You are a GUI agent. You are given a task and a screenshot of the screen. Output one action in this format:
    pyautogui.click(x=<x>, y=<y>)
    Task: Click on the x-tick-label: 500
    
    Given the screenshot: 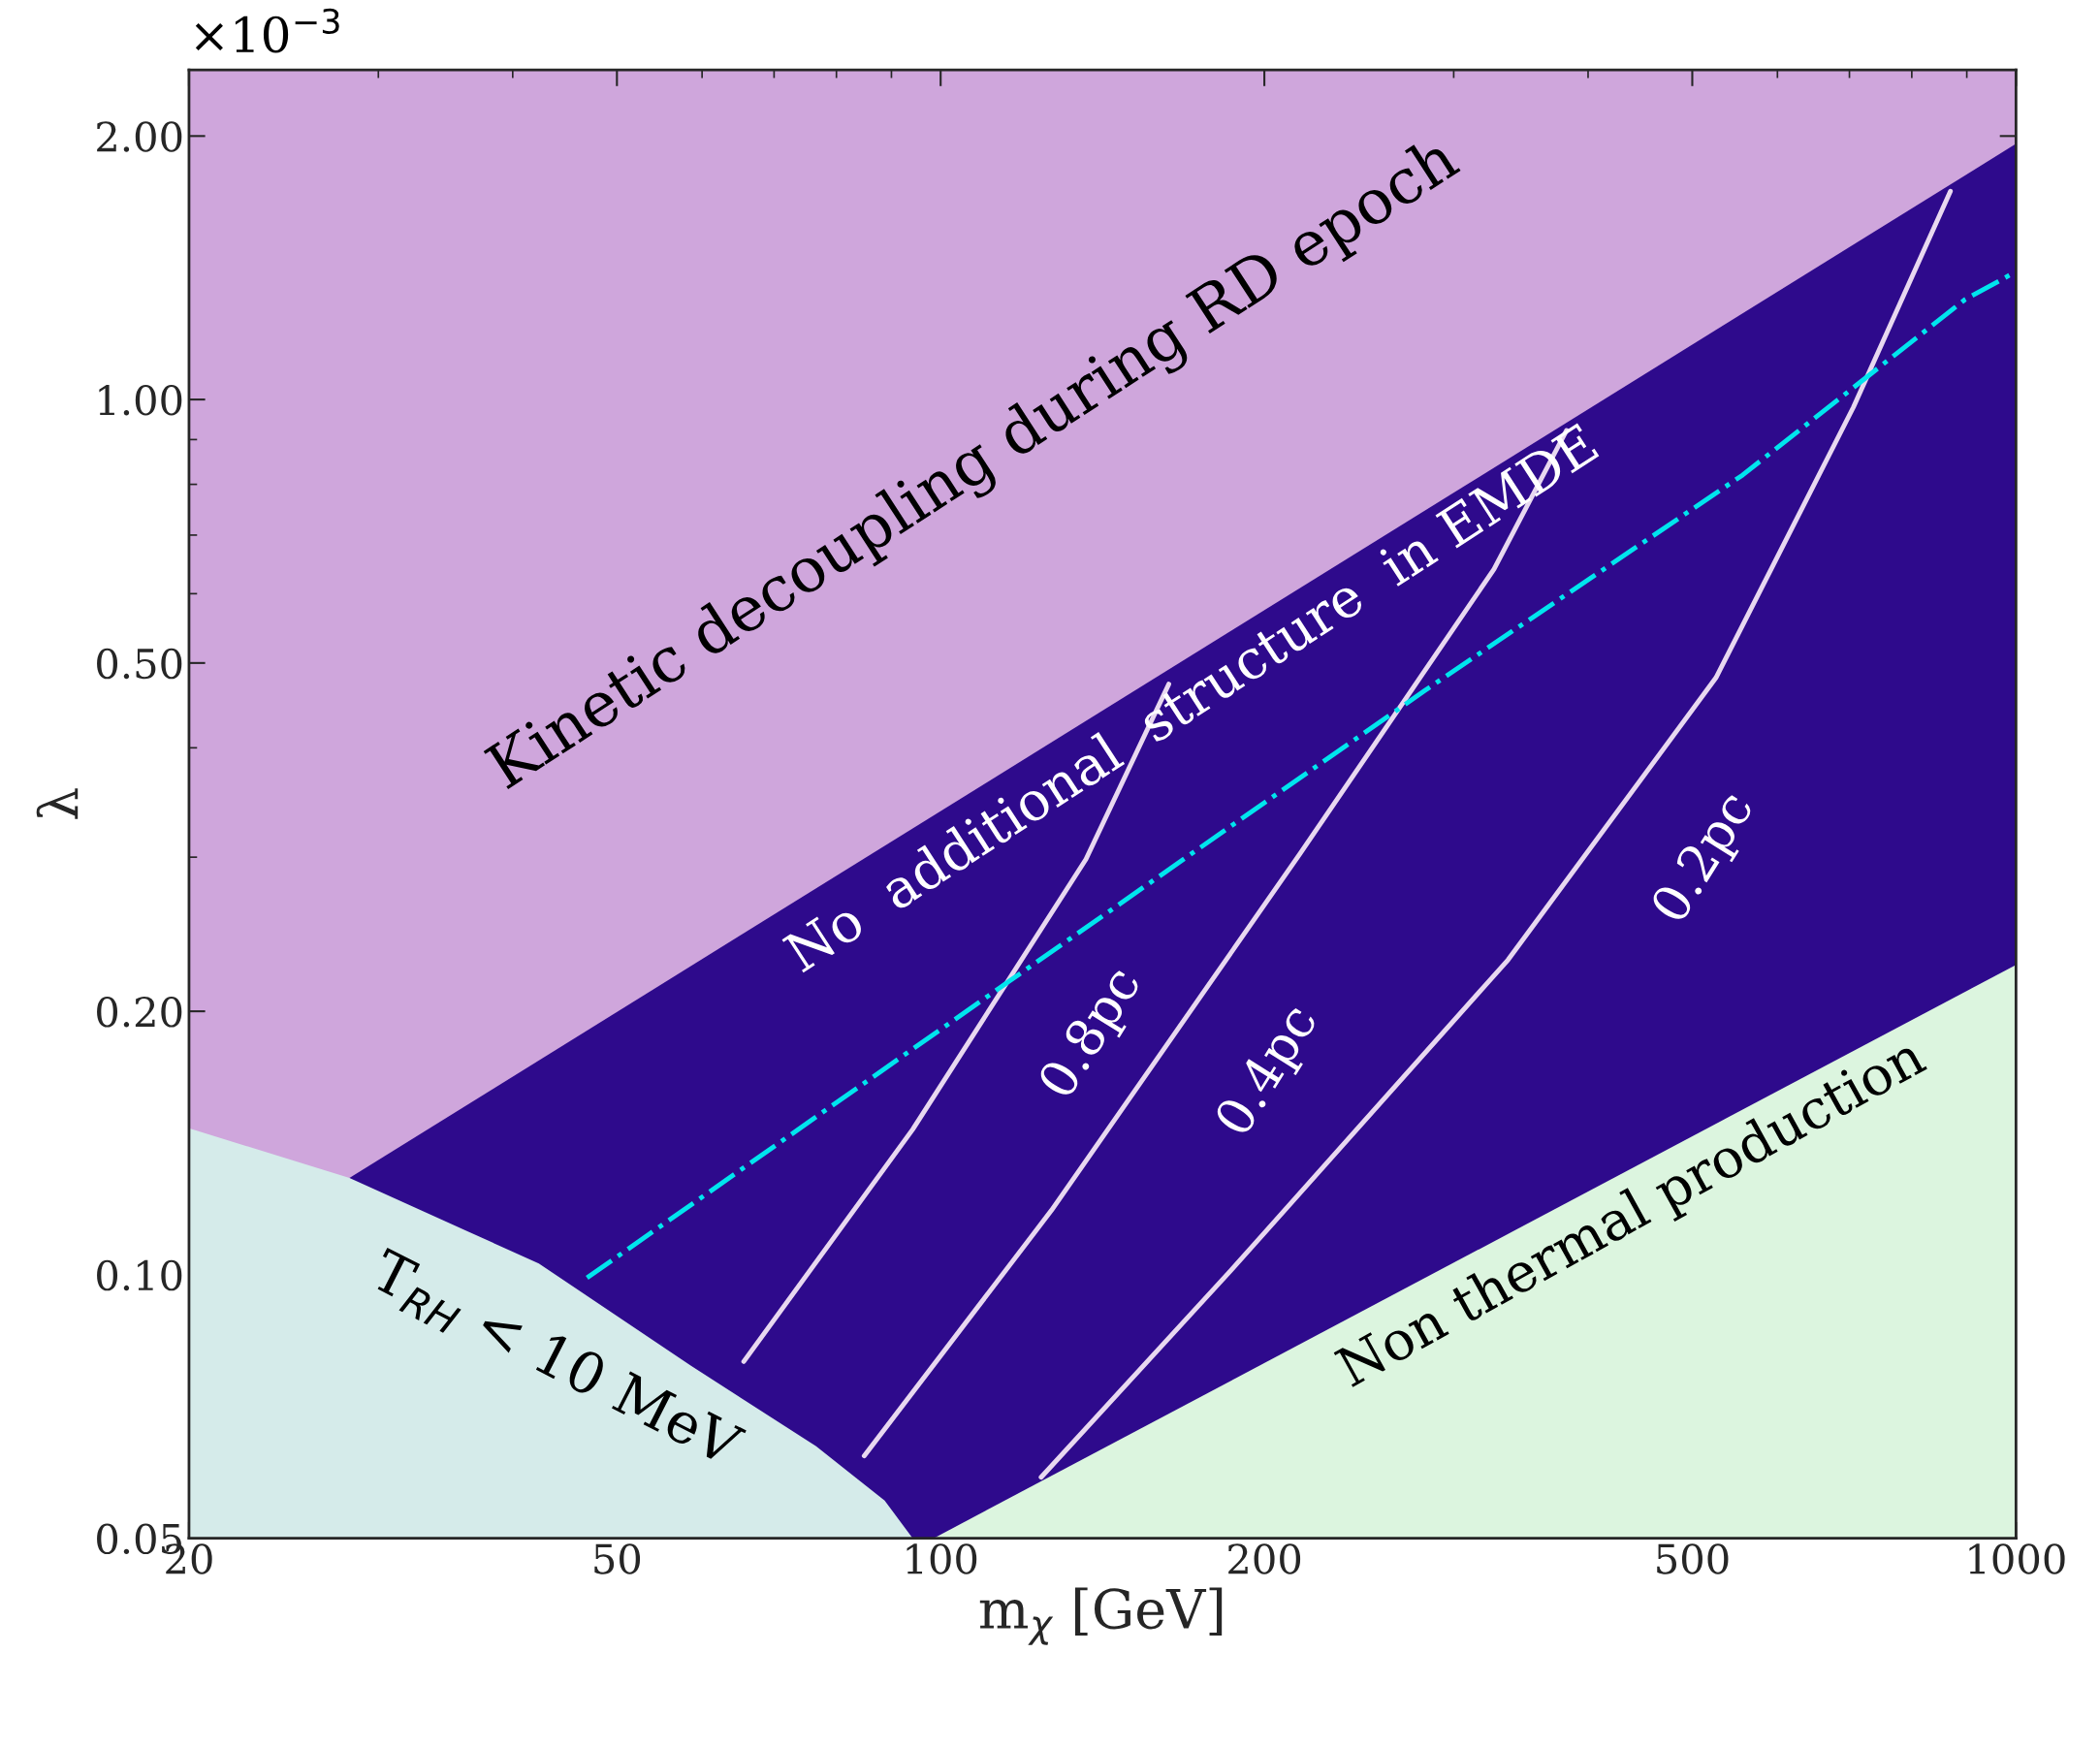 What is the action you would take?
    pyautogui.click(x=1693, y=1559)
    